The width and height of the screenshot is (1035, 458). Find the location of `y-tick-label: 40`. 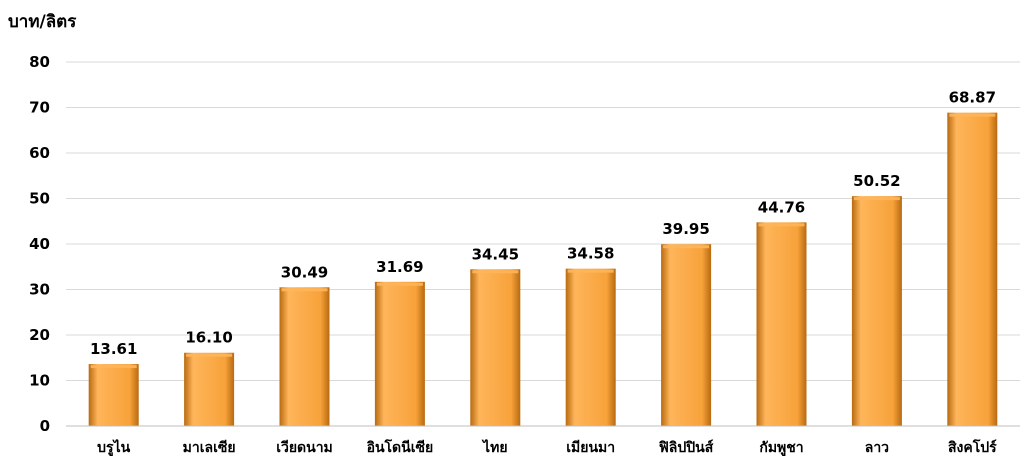

y-tick-label: 40 is located at coordinates (39, 244).